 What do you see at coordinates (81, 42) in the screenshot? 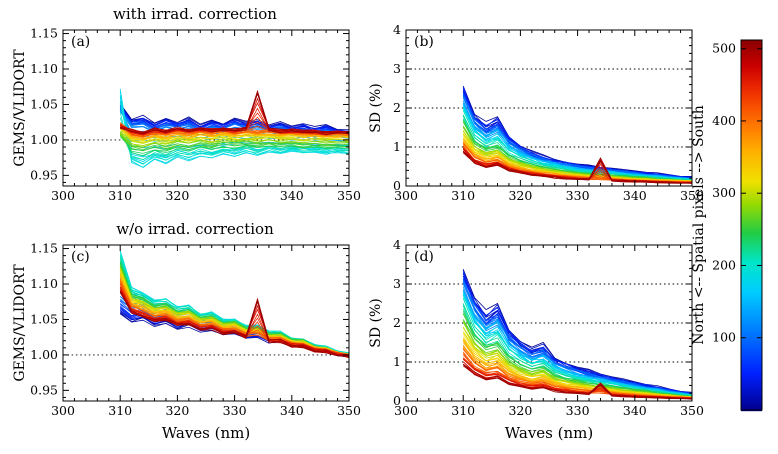
I see `panel-a-letter: (a)` at bounding box center [81, 42].